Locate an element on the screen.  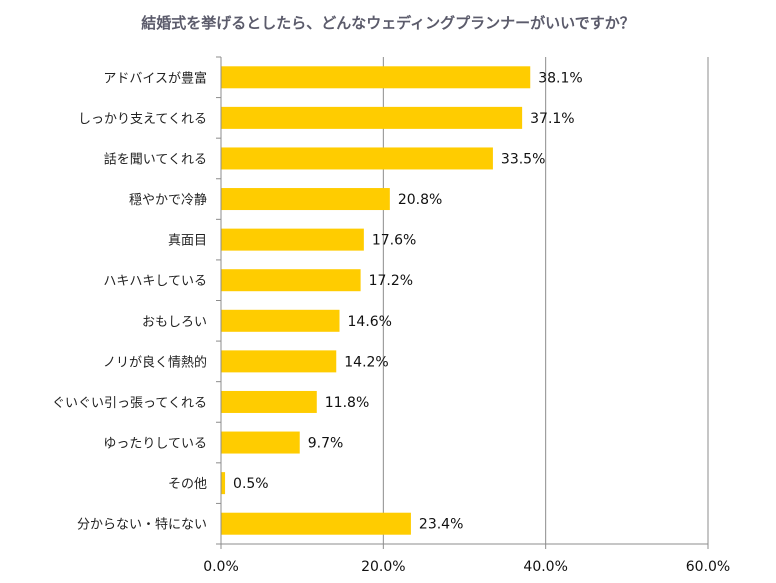
category-label: 分からない・特にない is located at coordinates (142, 525).